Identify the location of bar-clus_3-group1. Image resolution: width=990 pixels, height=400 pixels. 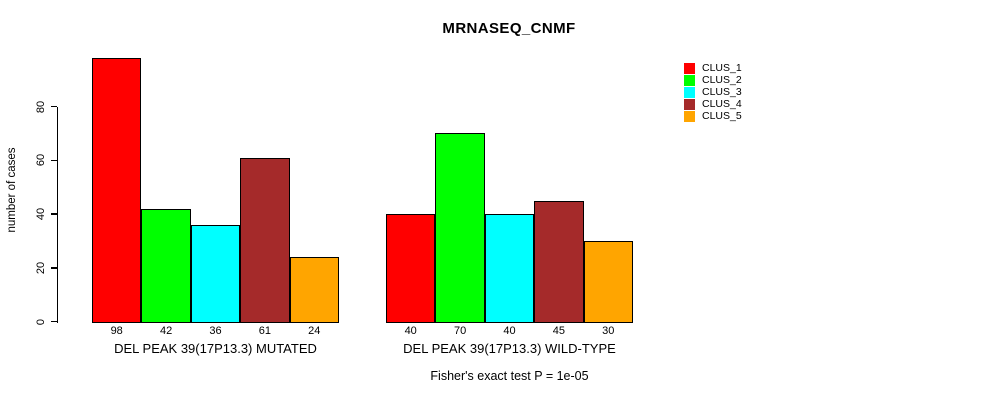
(215, 273).